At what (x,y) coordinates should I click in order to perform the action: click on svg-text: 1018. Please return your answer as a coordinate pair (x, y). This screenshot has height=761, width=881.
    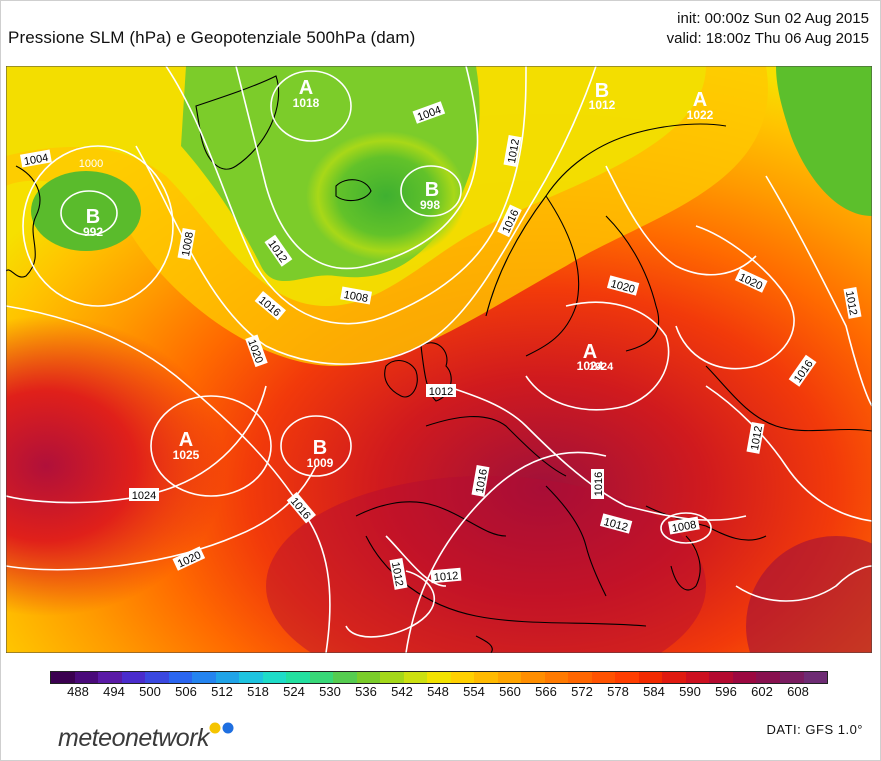
    Looking at the image, I should click on (306, 103).